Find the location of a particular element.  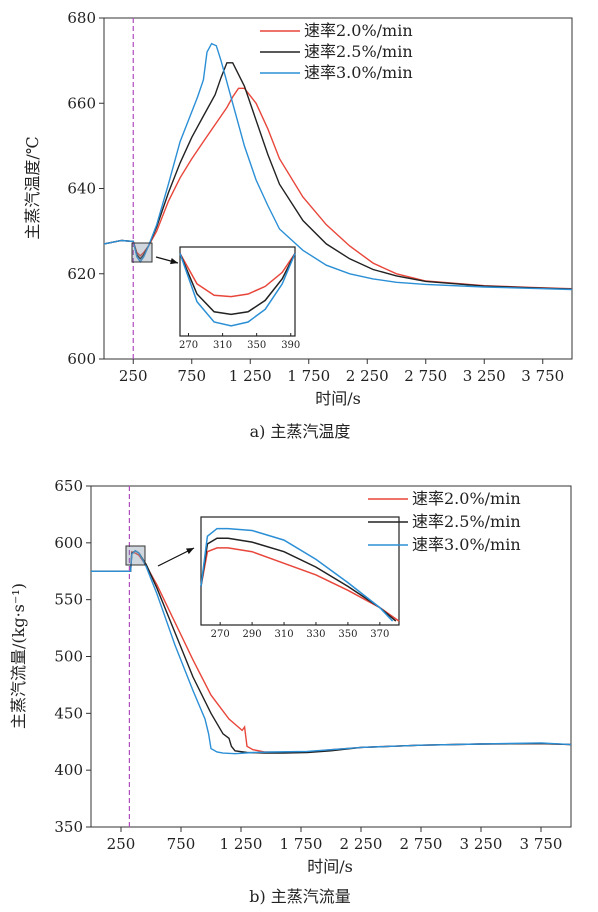

inset-x-tick-label: 390 is located at coordinates (290, 345).